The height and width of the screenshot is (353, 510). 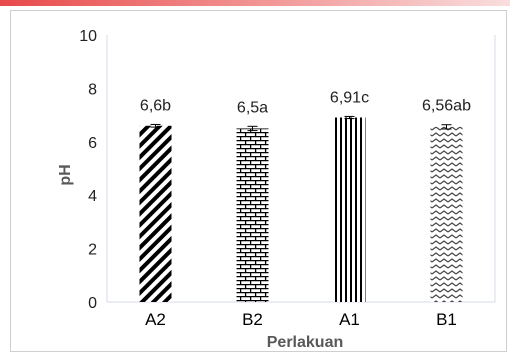 I want to click on x-tick-label-B1: B1, so click(x=446, y=319).